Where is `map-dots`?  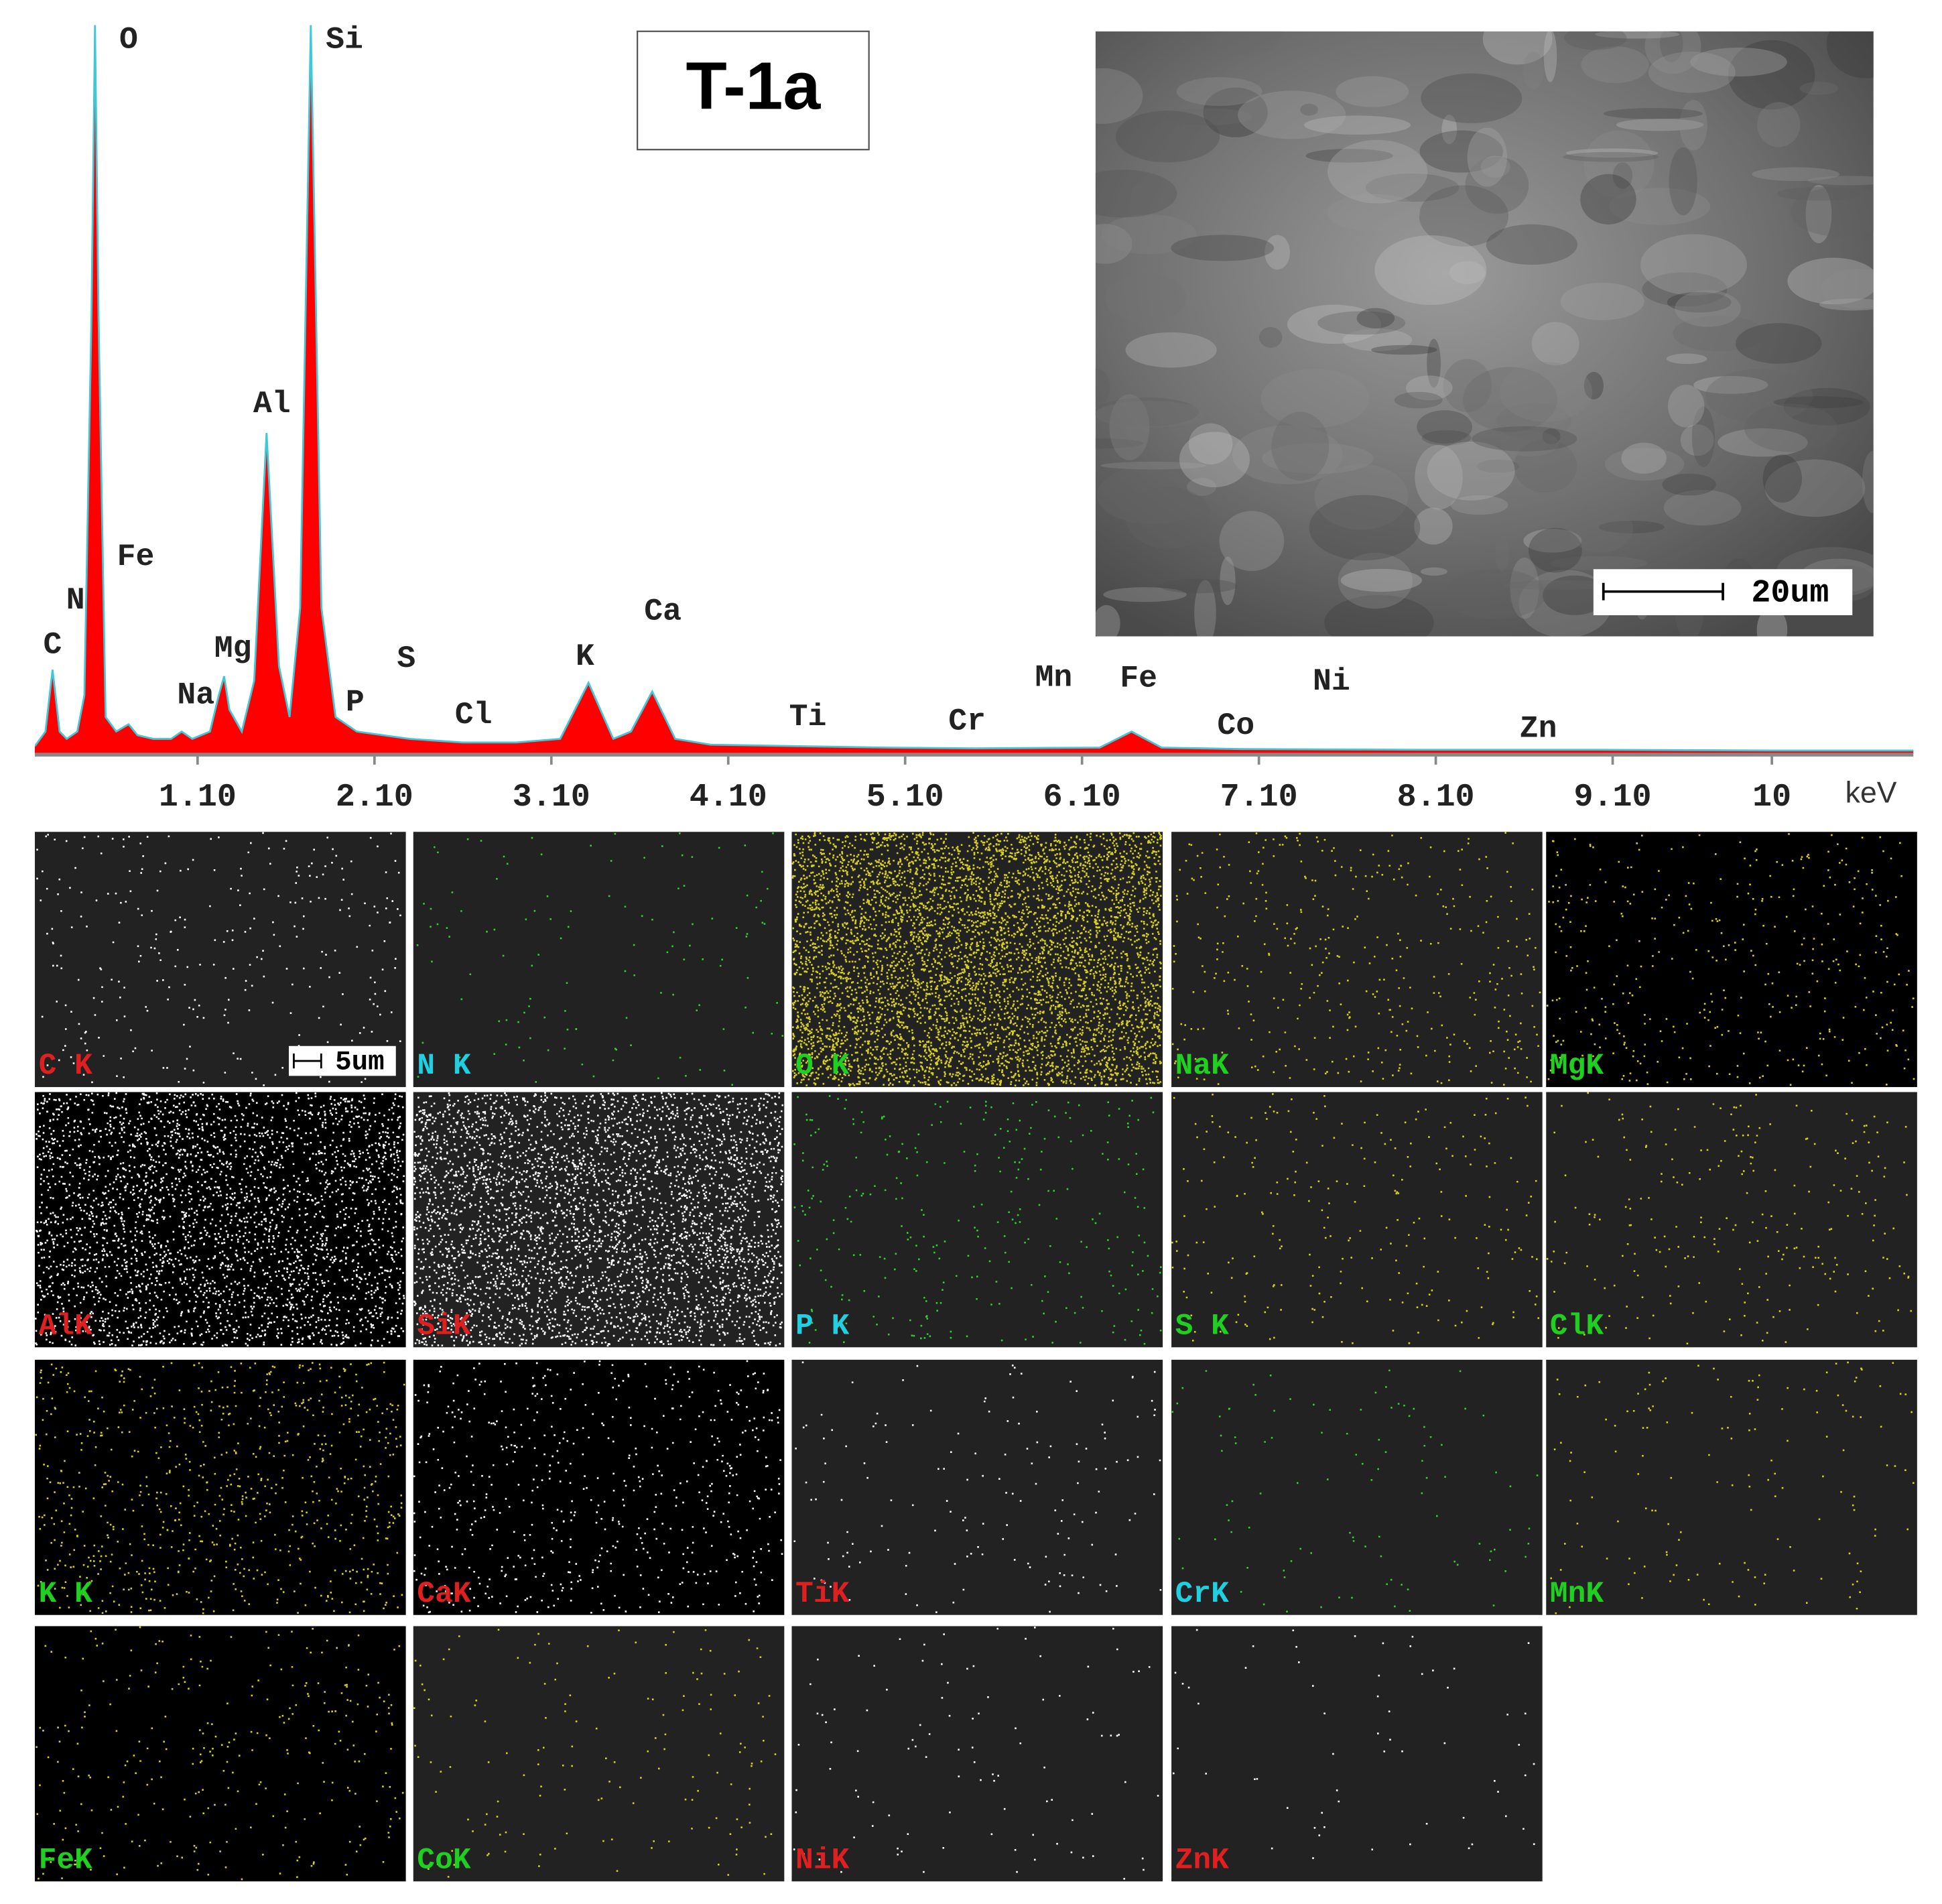 map-dots is located at coordinates (977, 1487).